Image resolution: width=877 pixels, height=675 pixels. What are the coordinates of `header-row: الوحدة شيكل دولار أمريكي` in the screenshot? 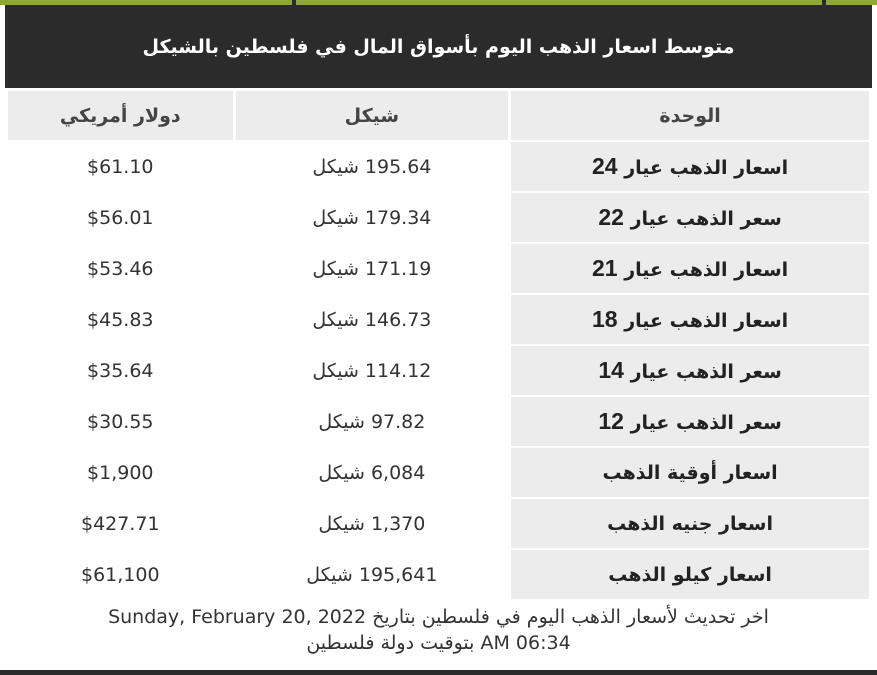 It's located at (438, 115).